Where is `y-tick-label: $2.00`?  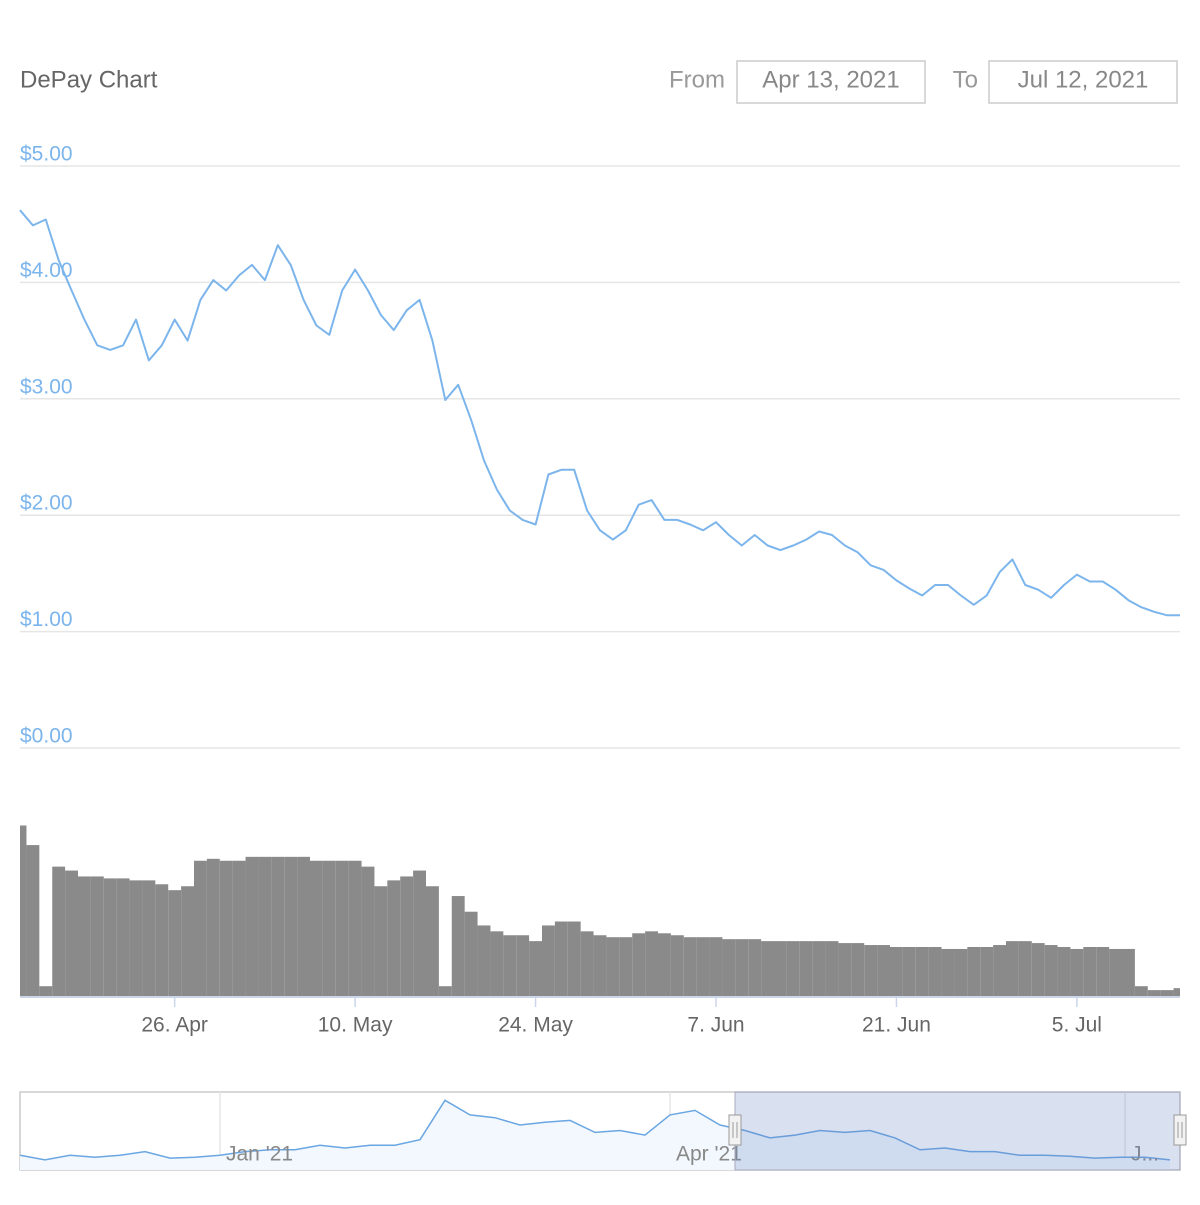
y-tick-label: $2.00 is located at coordinates (46, 503).